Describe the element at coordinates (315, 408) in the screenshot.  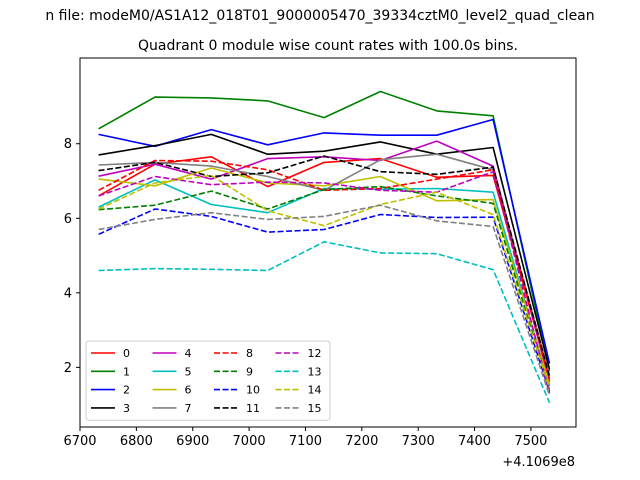
I see `legend-label-15: 15` at that location.